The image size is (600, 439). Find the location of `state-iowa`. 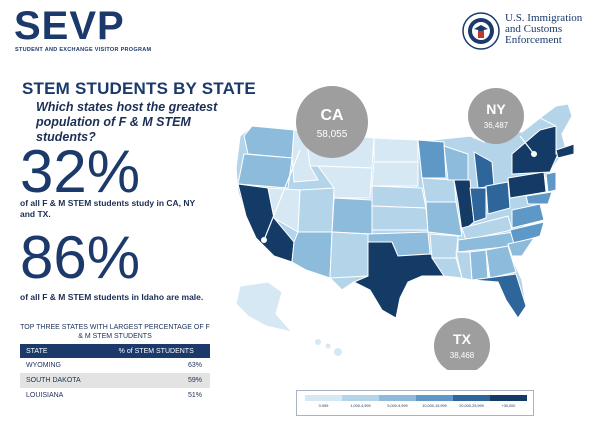

state-iowa is located at coordinates (439, 190).